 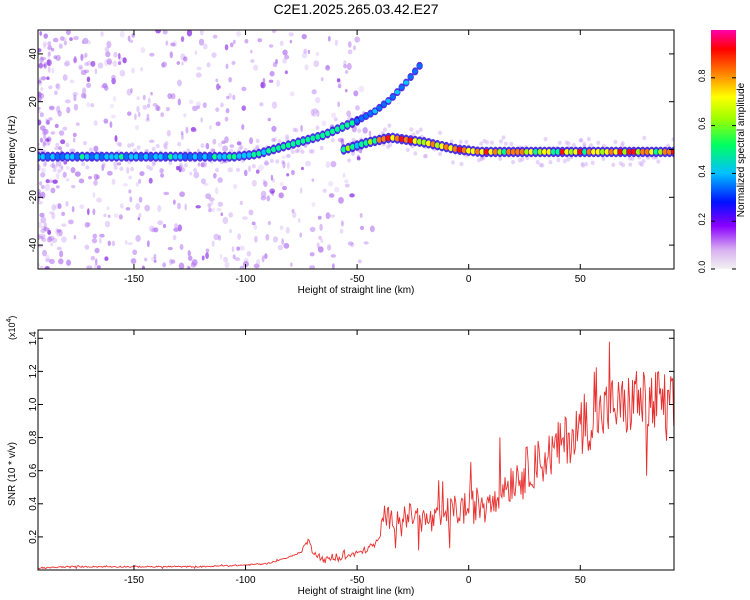 What do you see at coordinates (33, 371) in the screenshot?
I see `snr-y-tick-label: 1.2` at bounding box center [33, 371].